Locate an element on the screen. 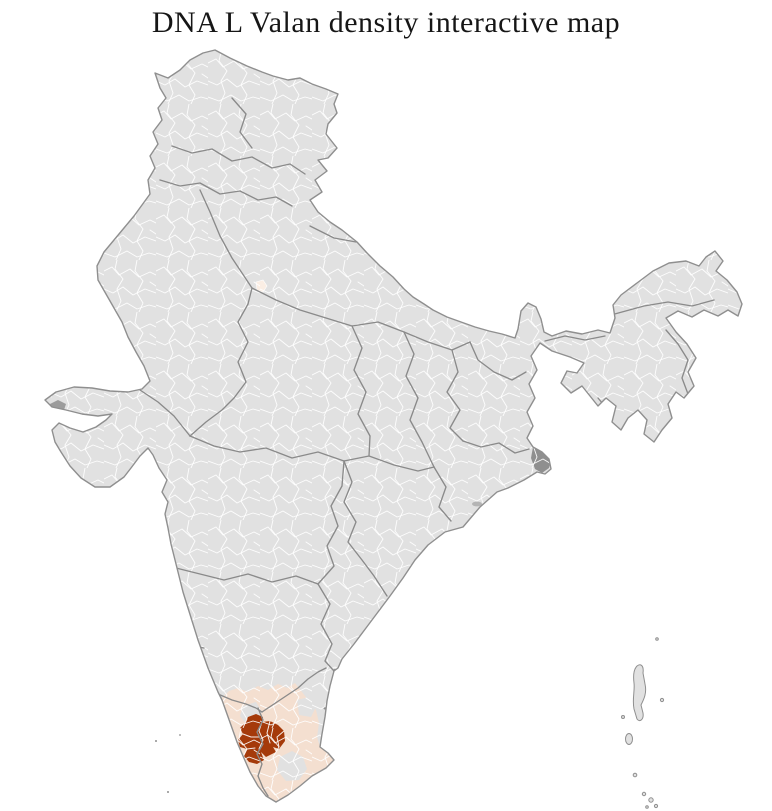 This screenshot has height=811, width=772. page-title: DNA L Valan density interactive map is located at coordinates (386, 22).